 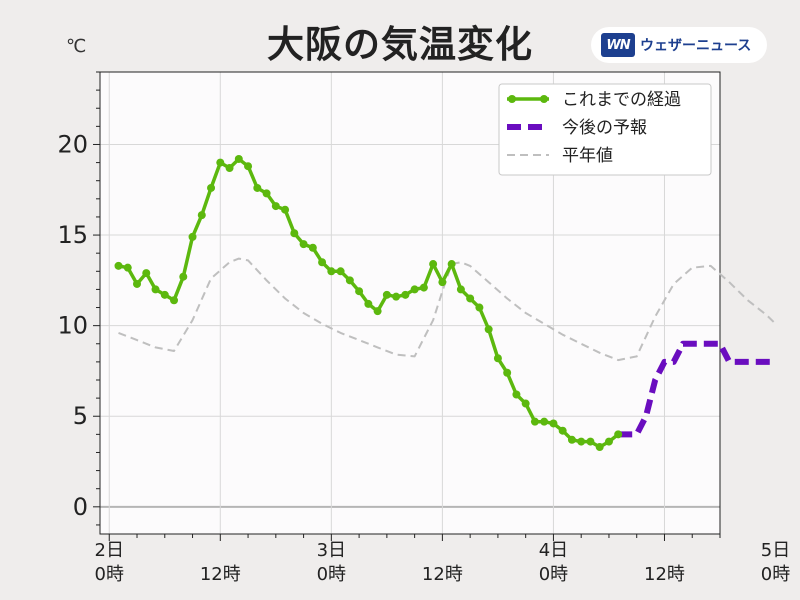 I want to click on legend-label: これまでの経過, so click(x=621, y=100).